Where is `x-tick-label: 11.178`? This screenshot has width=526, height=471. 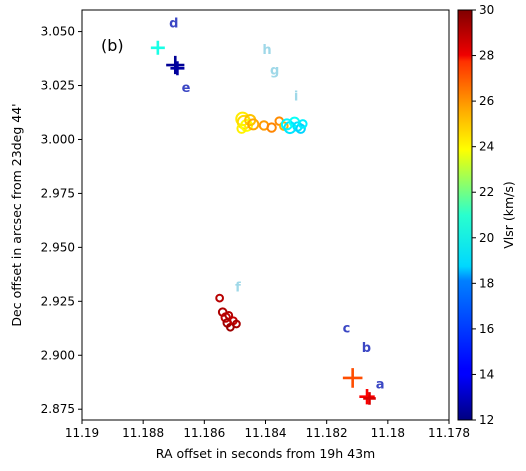
x-tick-label: 11.178 is located at coordinates (449, 433).